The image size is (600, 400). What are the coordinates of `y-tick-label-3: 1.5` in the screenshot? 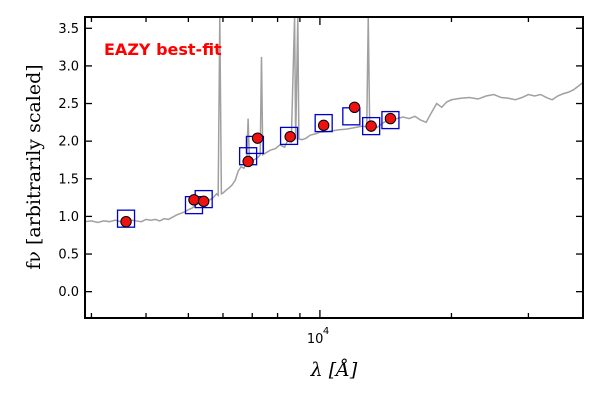 It's located at (68, 179).